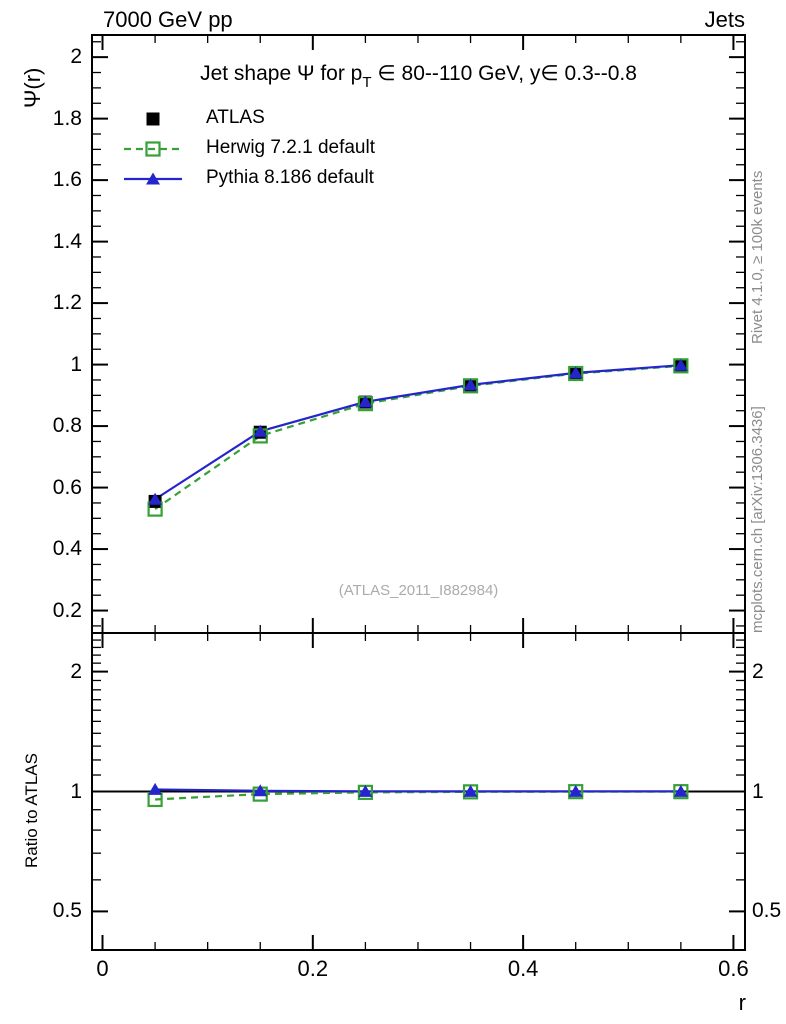  I want to click on main-series-lines, so click(417, 437).